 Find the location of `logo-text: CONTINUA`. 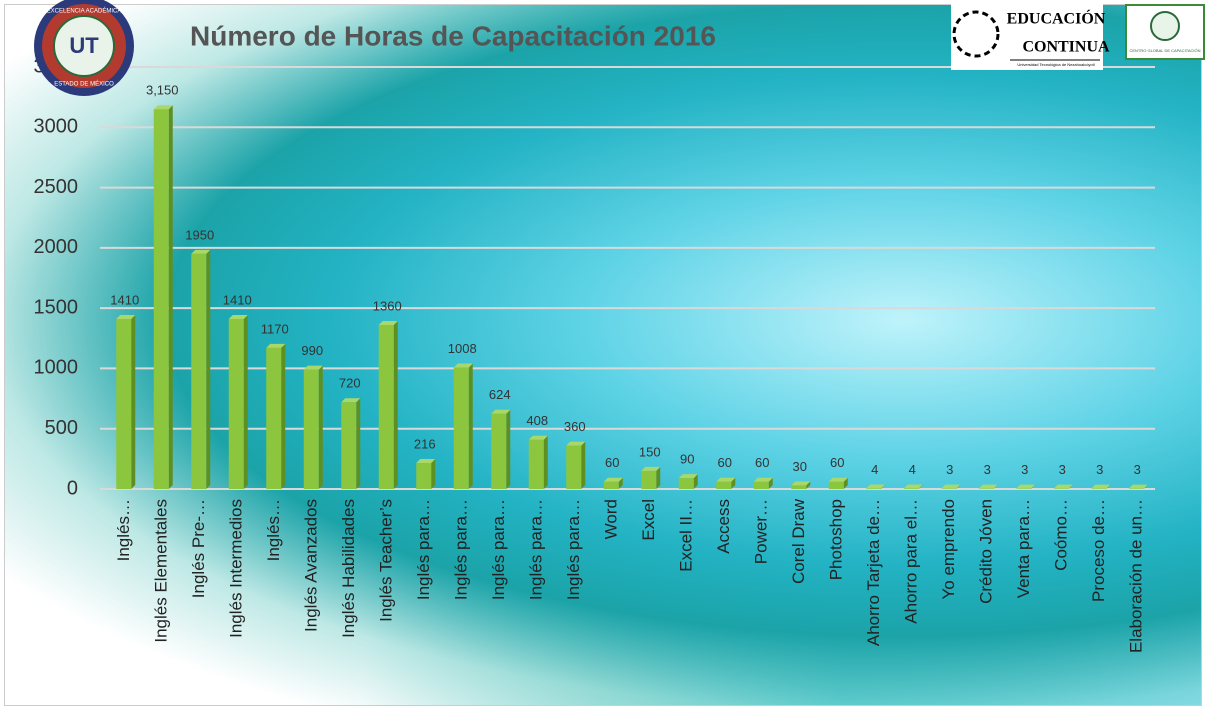

logo-text: CONTINUA is located at coordinates (1066, 47).